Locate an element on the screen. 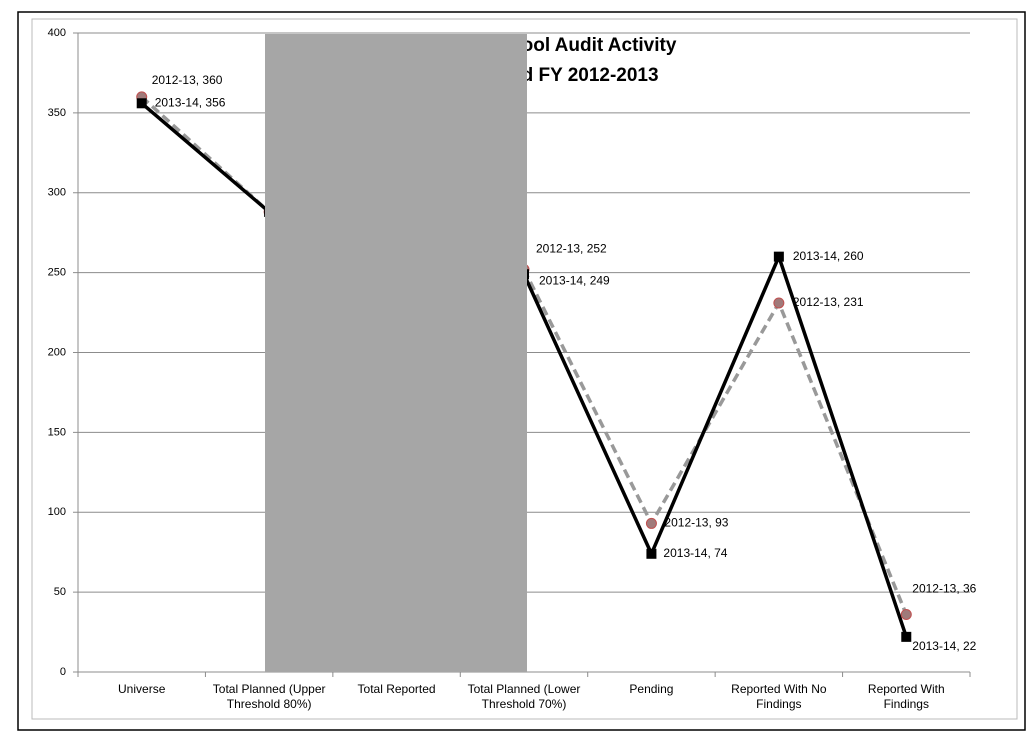  chart-title: nd FY 2012-2013 is located at coordinates (584, 75).